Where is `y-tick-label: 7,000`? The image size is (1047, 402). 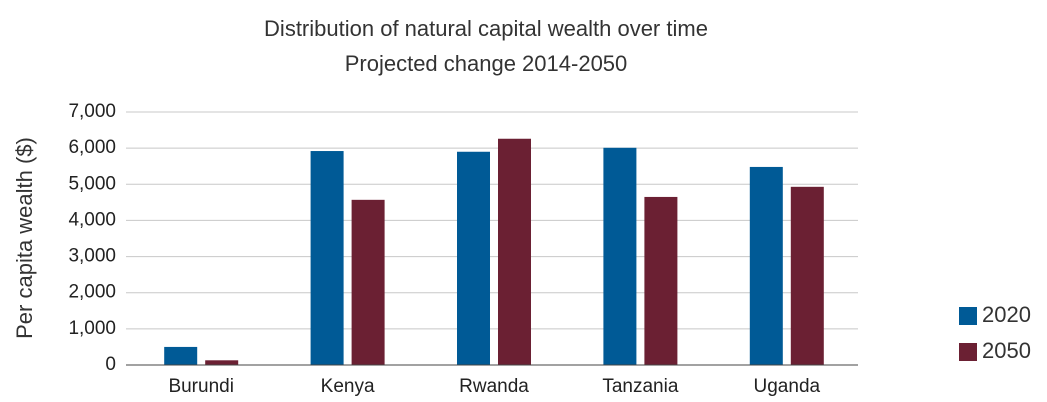 y-tick-label: 7,000 is located at coordinates (92, 111).